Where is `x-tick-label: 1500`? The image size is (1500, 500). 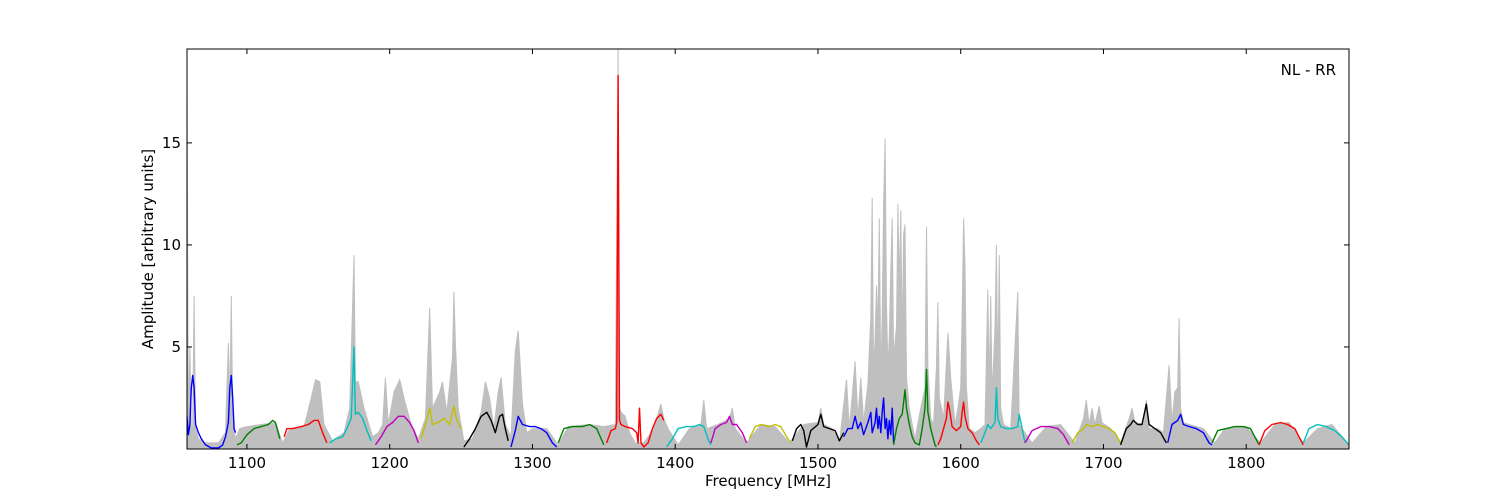
x-tick-label: 1500 is located at coordinates (818, 463).